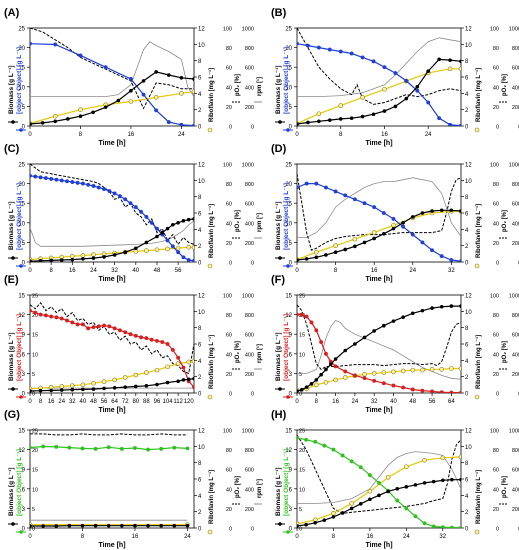  Describe the element at coordinates (24, 471) in the screenshot. I see `biomass-tick-label: 9` at that location.